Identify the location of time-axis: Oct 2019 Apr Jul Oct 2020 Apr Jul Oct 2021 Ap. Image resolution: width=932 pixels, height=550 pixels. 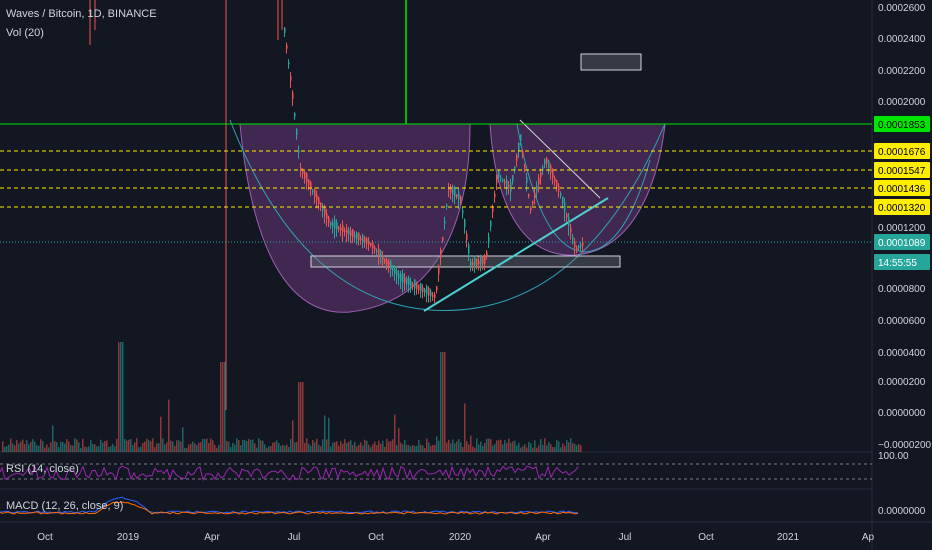
(455, 537).